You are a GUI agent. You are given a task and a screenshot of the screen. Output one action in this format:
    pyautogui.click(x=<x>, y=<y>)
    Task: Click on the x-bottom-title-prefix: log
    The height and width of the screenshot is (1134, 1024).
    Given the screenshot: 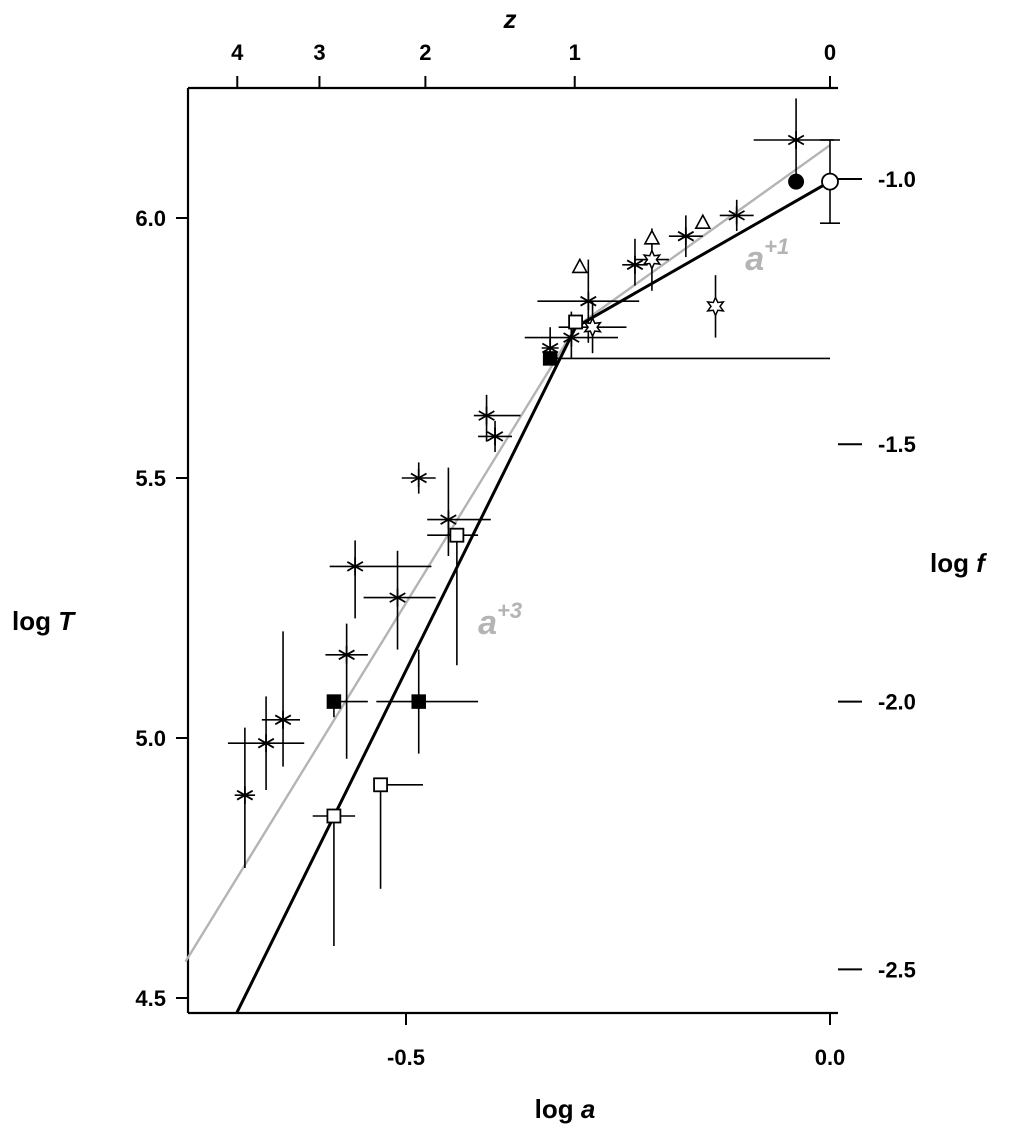 What is the action you would take?
    pyautogui.click(x=558, y=1109)
    